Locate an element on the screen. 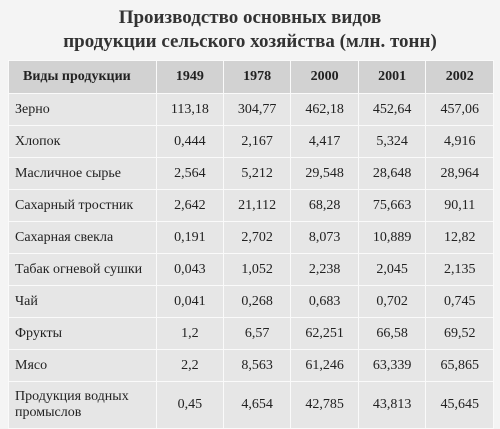 Image resolution: width=500 pixels, height=429 pixels. table-row: Хлопок 0,444 2,167 4,417 5,324 4,916 is located at coordinates (251, 141).